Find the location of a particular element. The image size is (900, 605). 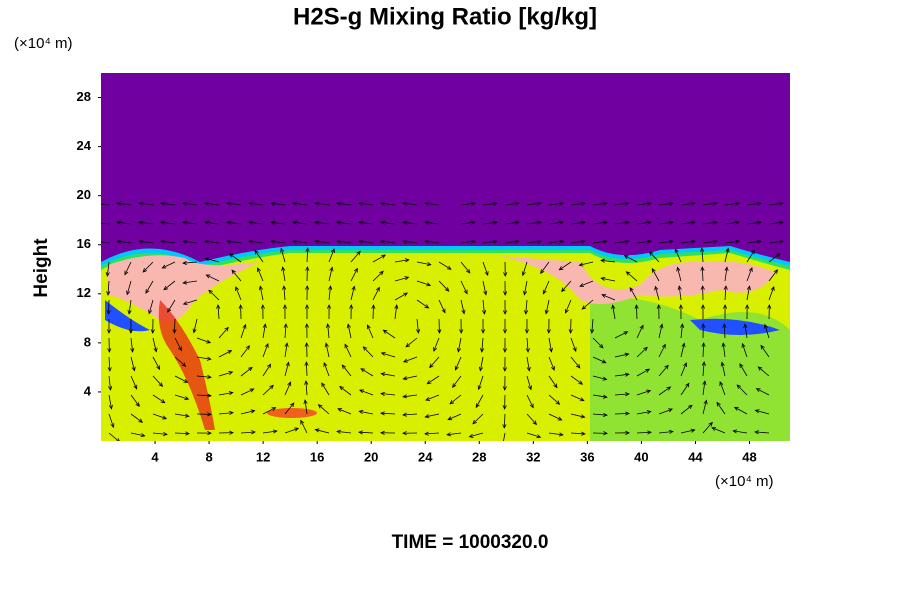

x-tick-label: 8 is located at coordinates (208, 456).